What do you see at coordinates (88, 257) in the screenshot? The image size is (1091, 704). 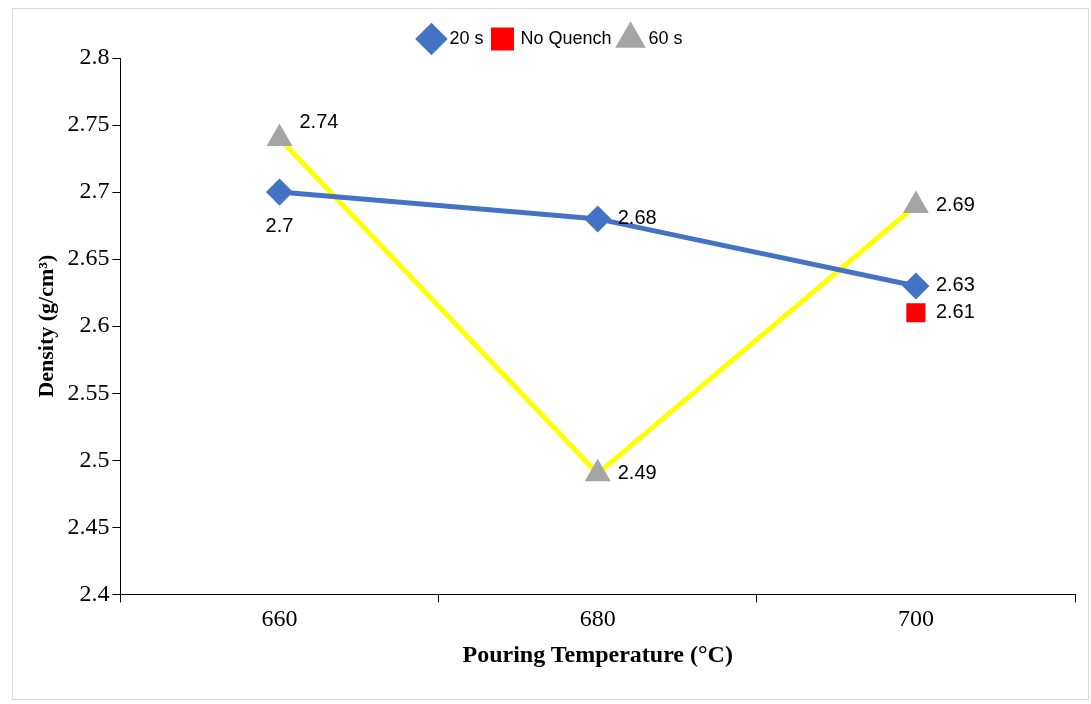 I see `y-tick-label: 2.65` at bounding box center [88, 257].